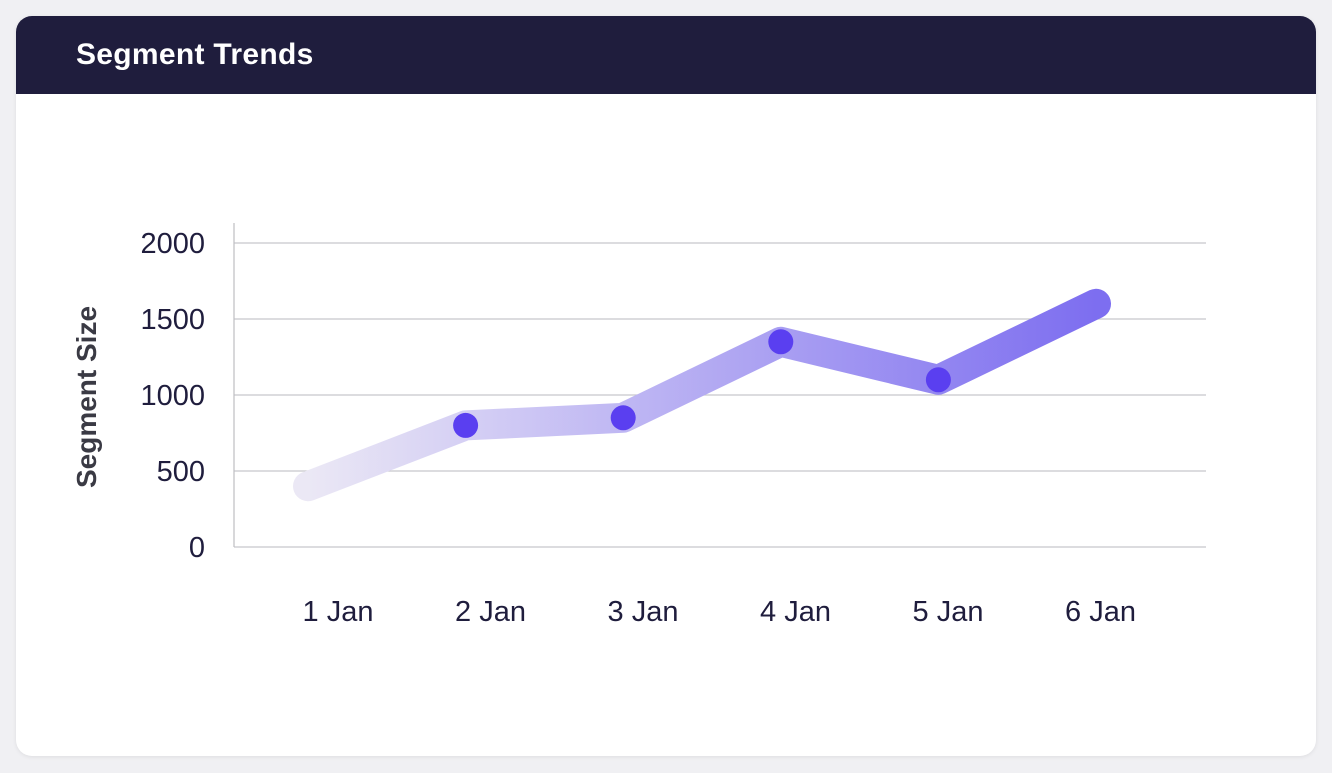 This screenshot has height=773, width=1332. I want to click on card-header: Segment Trends, so click(666, 55).